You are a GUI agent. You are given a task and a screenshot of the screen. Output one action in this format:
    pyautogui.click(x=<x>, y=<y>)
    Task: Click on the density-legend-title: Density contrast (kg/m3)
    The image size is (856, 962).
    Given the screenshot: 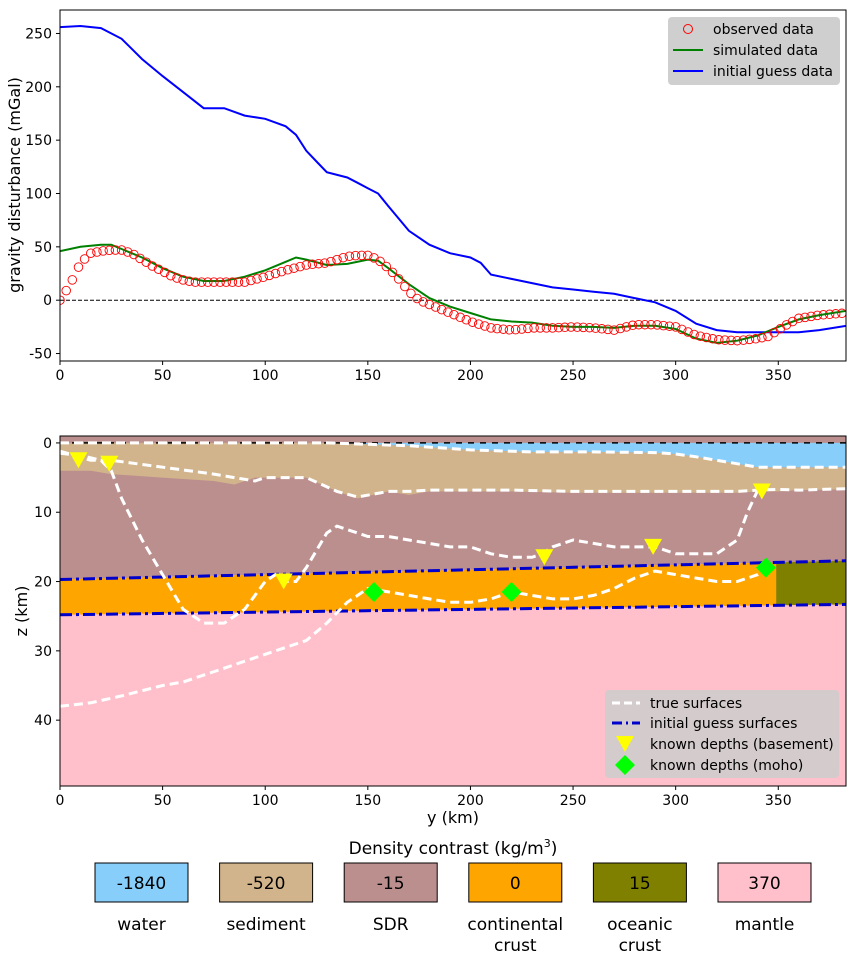 What is the action you would take?
    pyautogui.click(x=453, y=848)
    